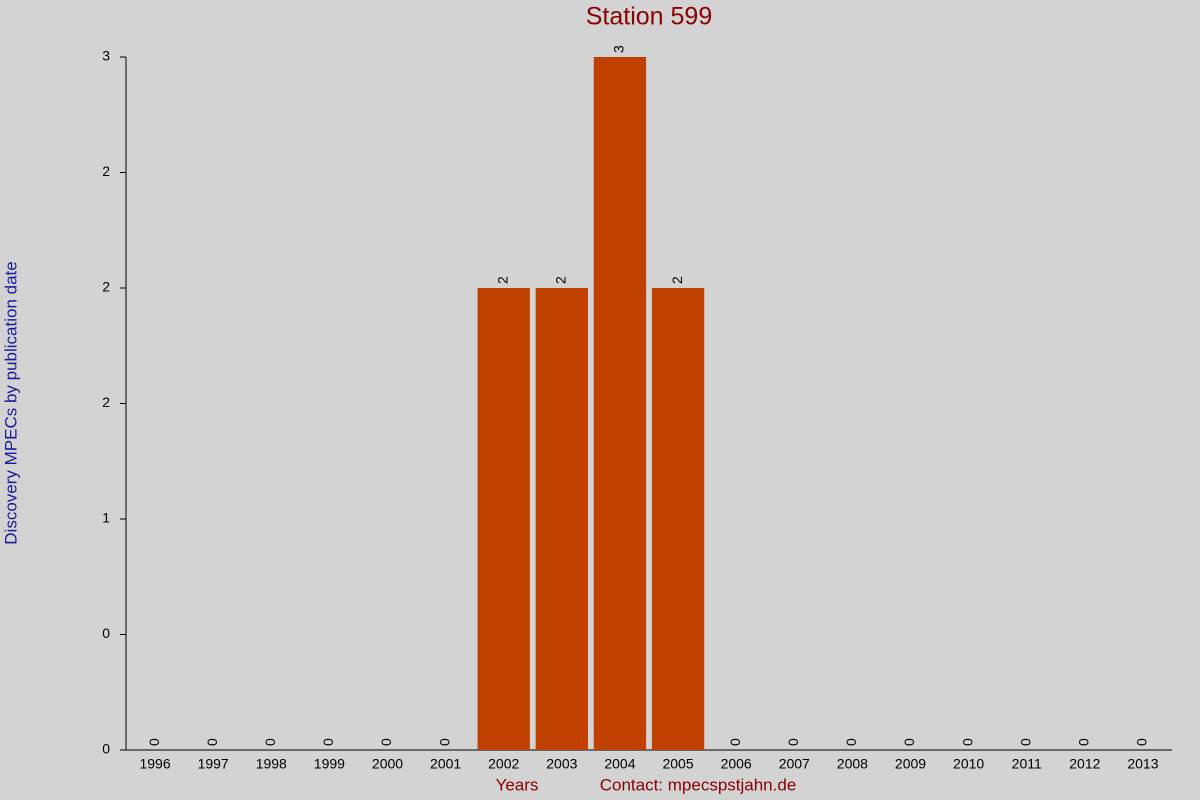 Image resolution: width=1200 pixels, height=800 pixels. I want to click on x-tick-label: 2009, so click(910, 764).